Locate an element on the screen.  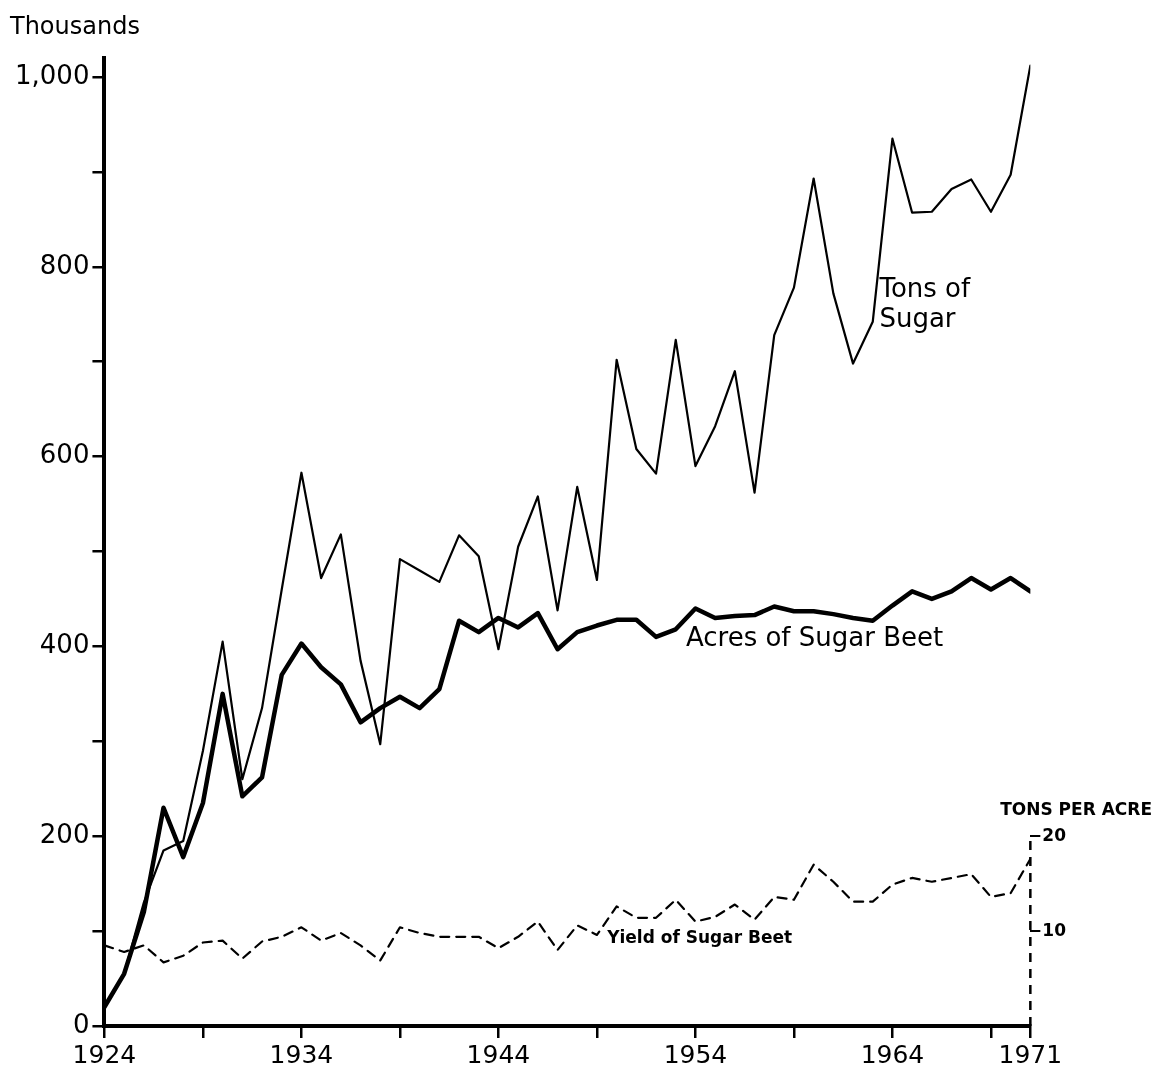
y2-tick-label: 10 is located at coordinates (1054, 929).